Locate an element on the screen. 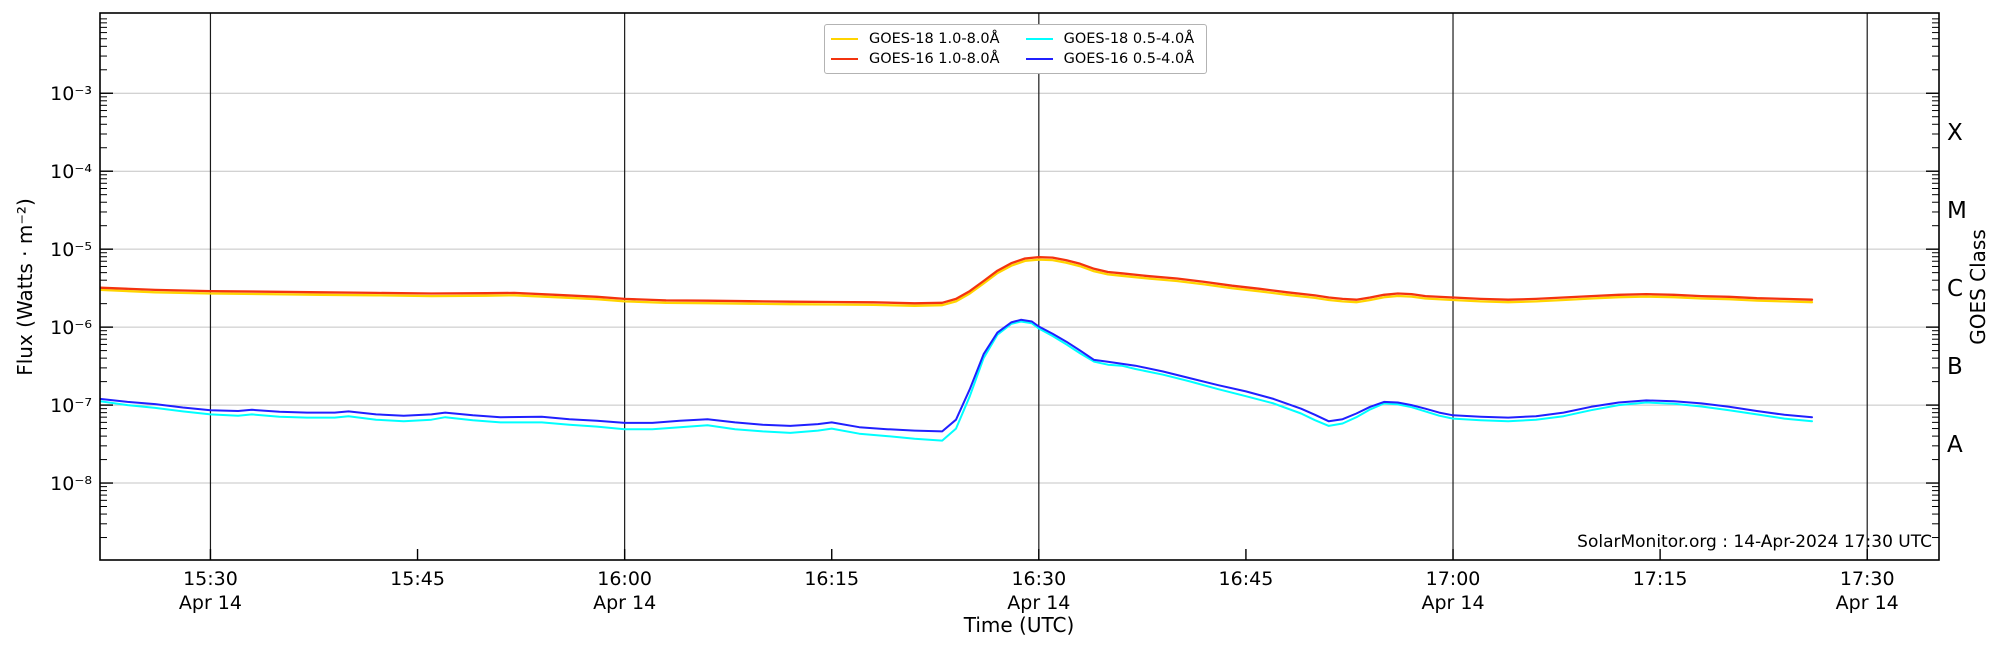 The width and height of the screenshot is (2000, 650). svg-text: M is located at coordinates (1957, 211).